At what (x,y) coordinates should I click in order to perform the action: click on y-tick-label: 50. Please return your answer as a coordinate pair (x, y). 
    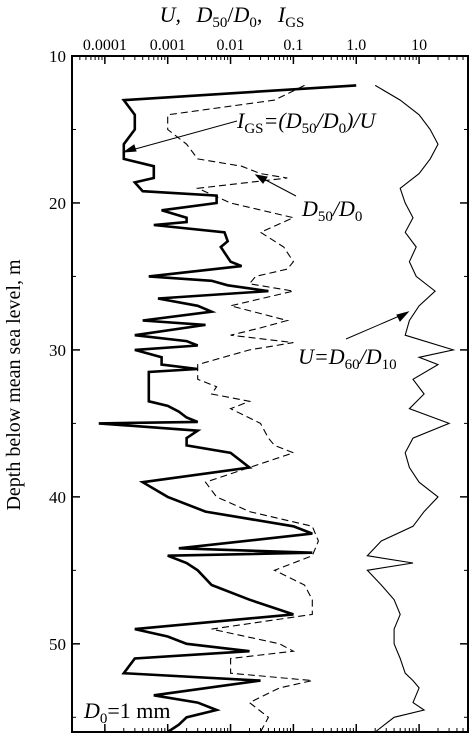
    Looking at the image, I should click on (57, 644).